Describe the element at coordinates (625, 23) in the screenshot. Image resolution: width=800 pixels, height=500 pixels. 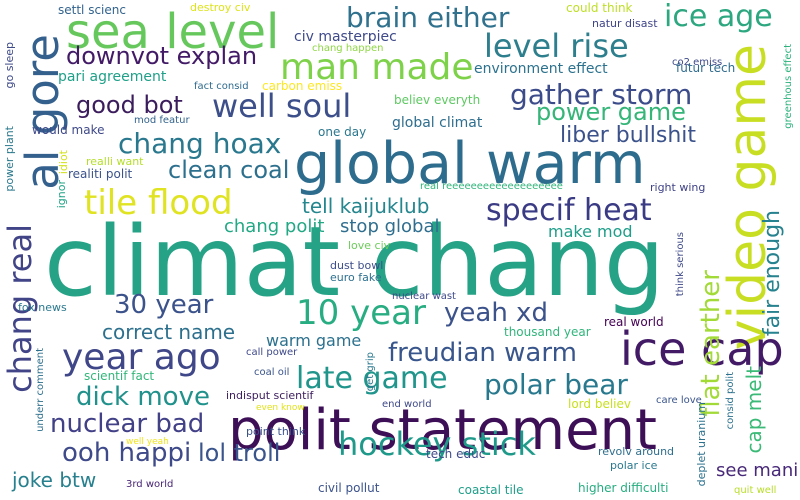
I see `word-natur-disast: natur disast` at that location.